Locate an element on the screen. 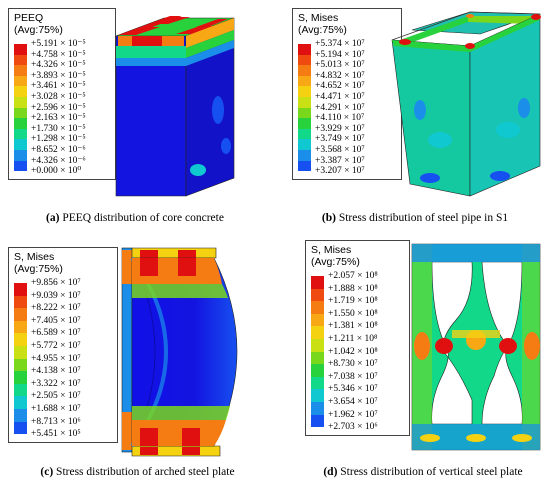 This screenshot has height=489, width=550. legend-c-value: +6.589 × 10⁷ is located at coordinates (56, 333).